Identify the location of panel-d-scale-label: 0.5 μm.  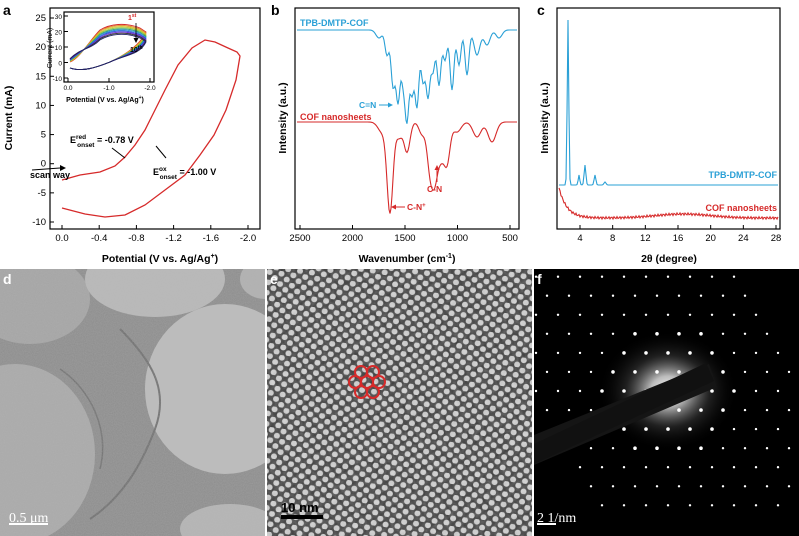
(29, 518).